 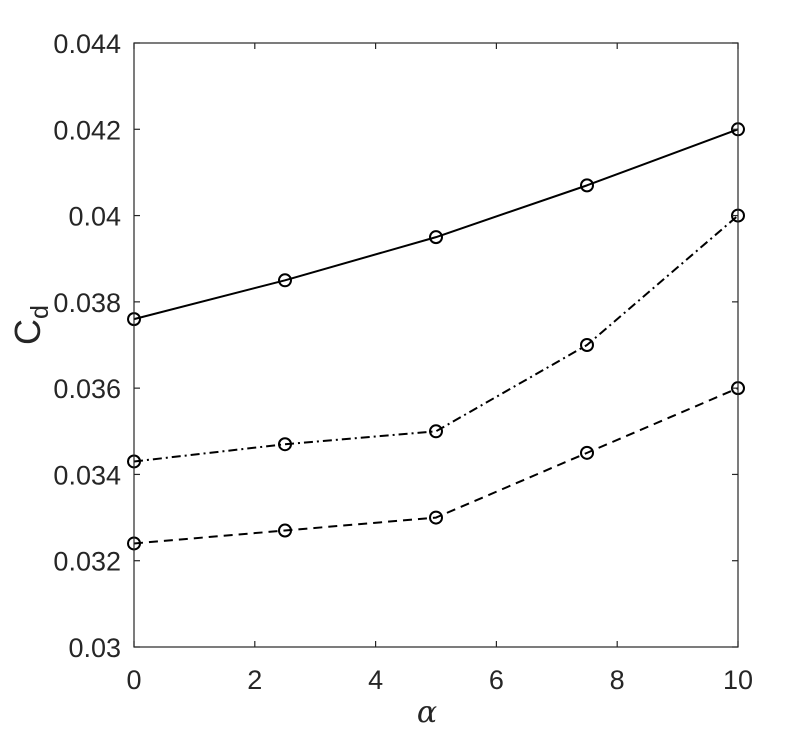 I want to click on x-tick-label: 2, so click(x=254, y=680).